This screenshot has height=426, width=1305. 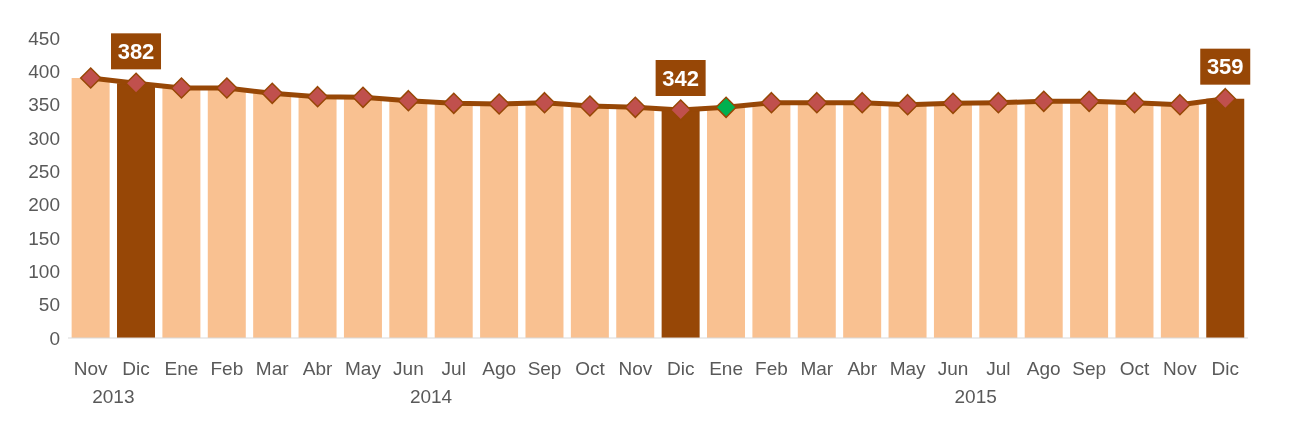 What do you see at coordinates (975, 397) in the screenshot?
I see `text: 2015` at bounding box center [975, 397].